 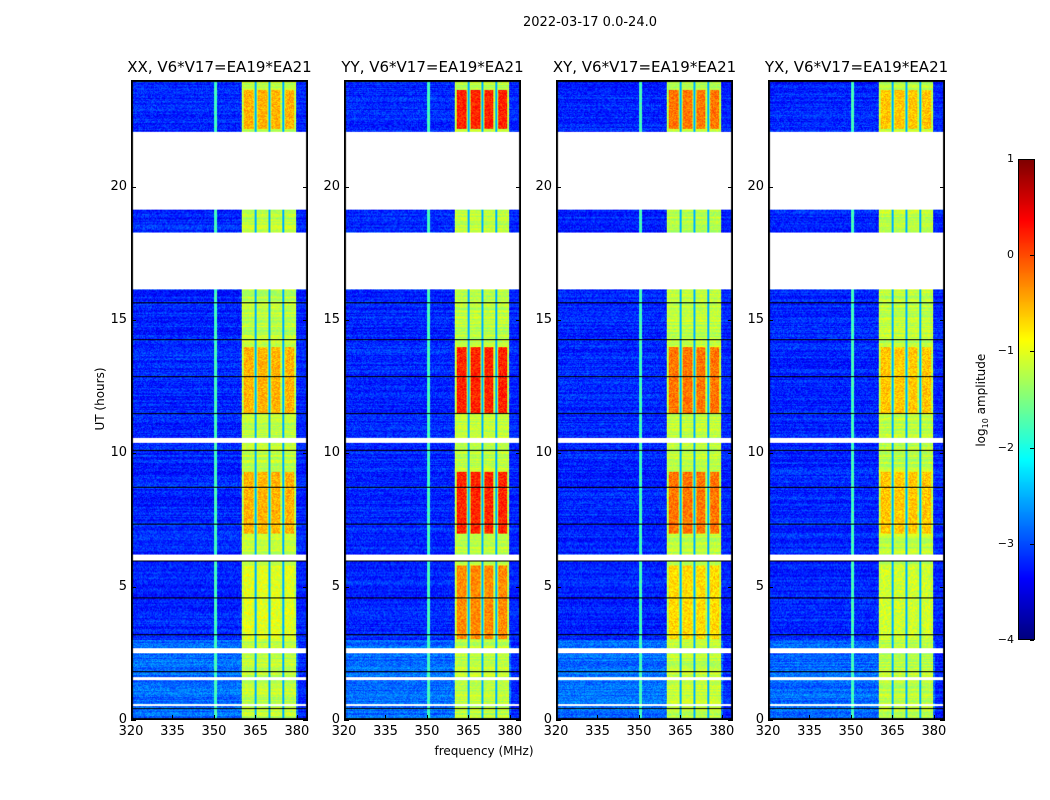 I want to click on spectrogram-xy, so click(x=644, y=400).